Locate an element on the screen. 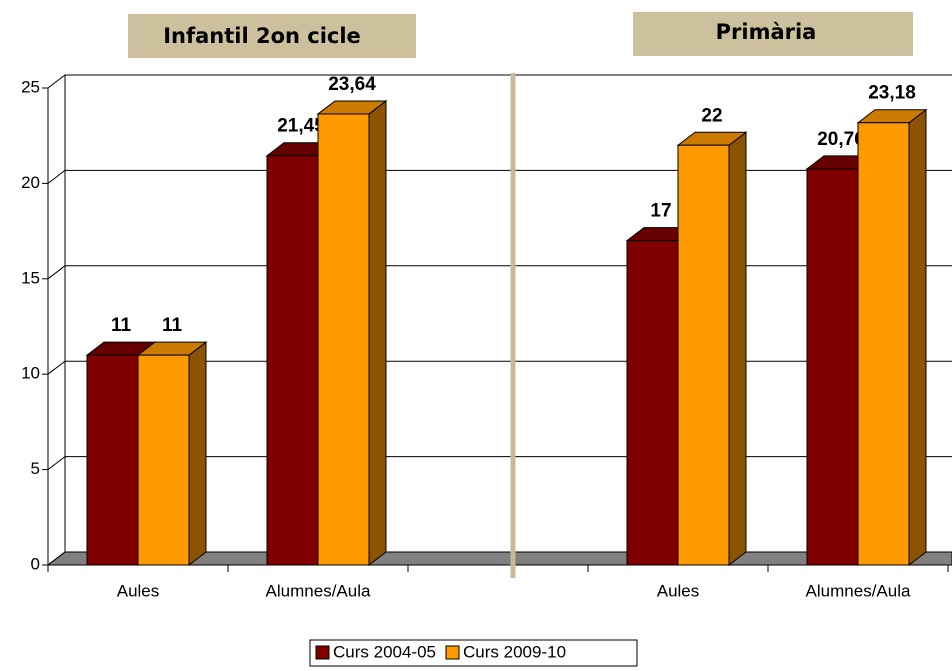  legend-label: Curs 2009-10 is located at coordinates (514, 651).